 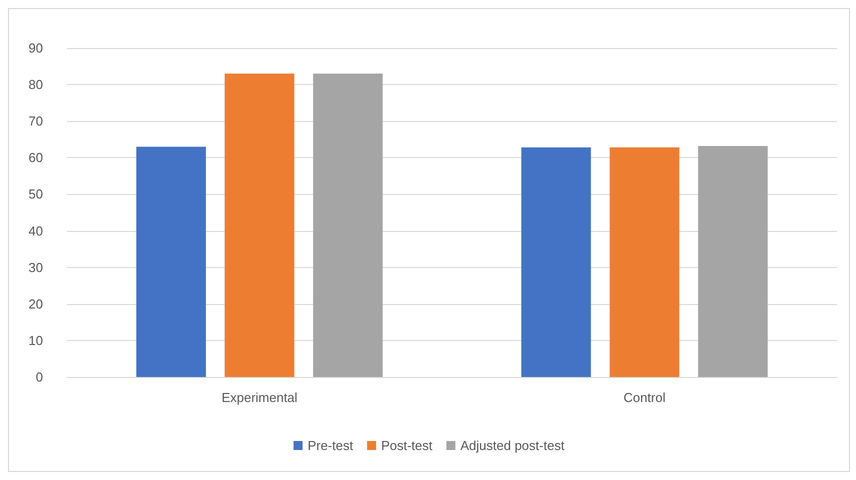 What do you see at coordinates (331, 445) in the screenshot?
I see `legend-label: Pre-test` at bounding box center [331, 445].